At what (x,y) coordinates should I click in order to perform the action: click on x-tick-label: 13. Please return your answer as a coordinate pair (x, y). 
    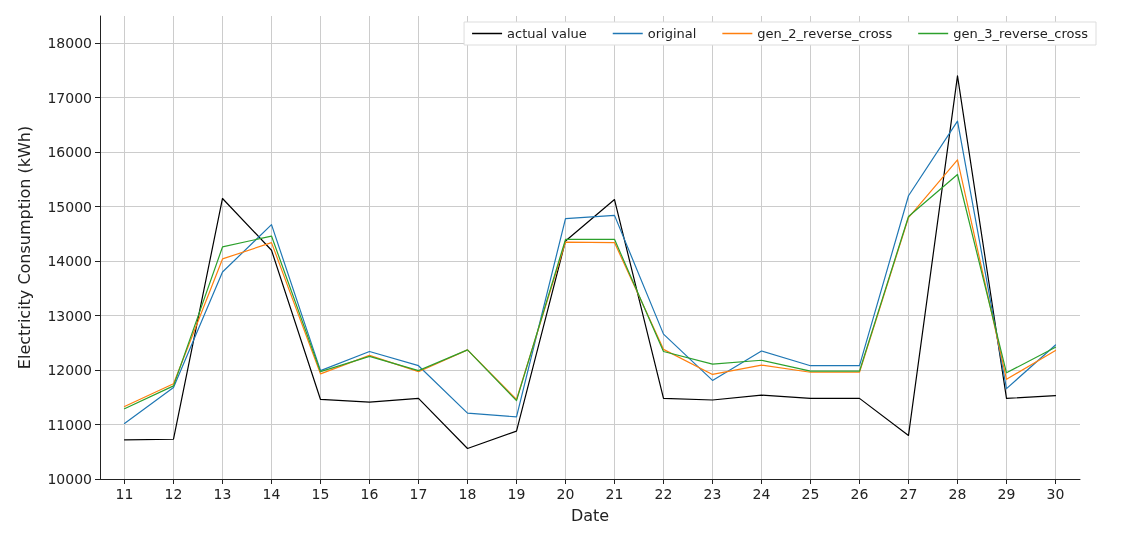
    Looking at the image, I should click on (222, 494).